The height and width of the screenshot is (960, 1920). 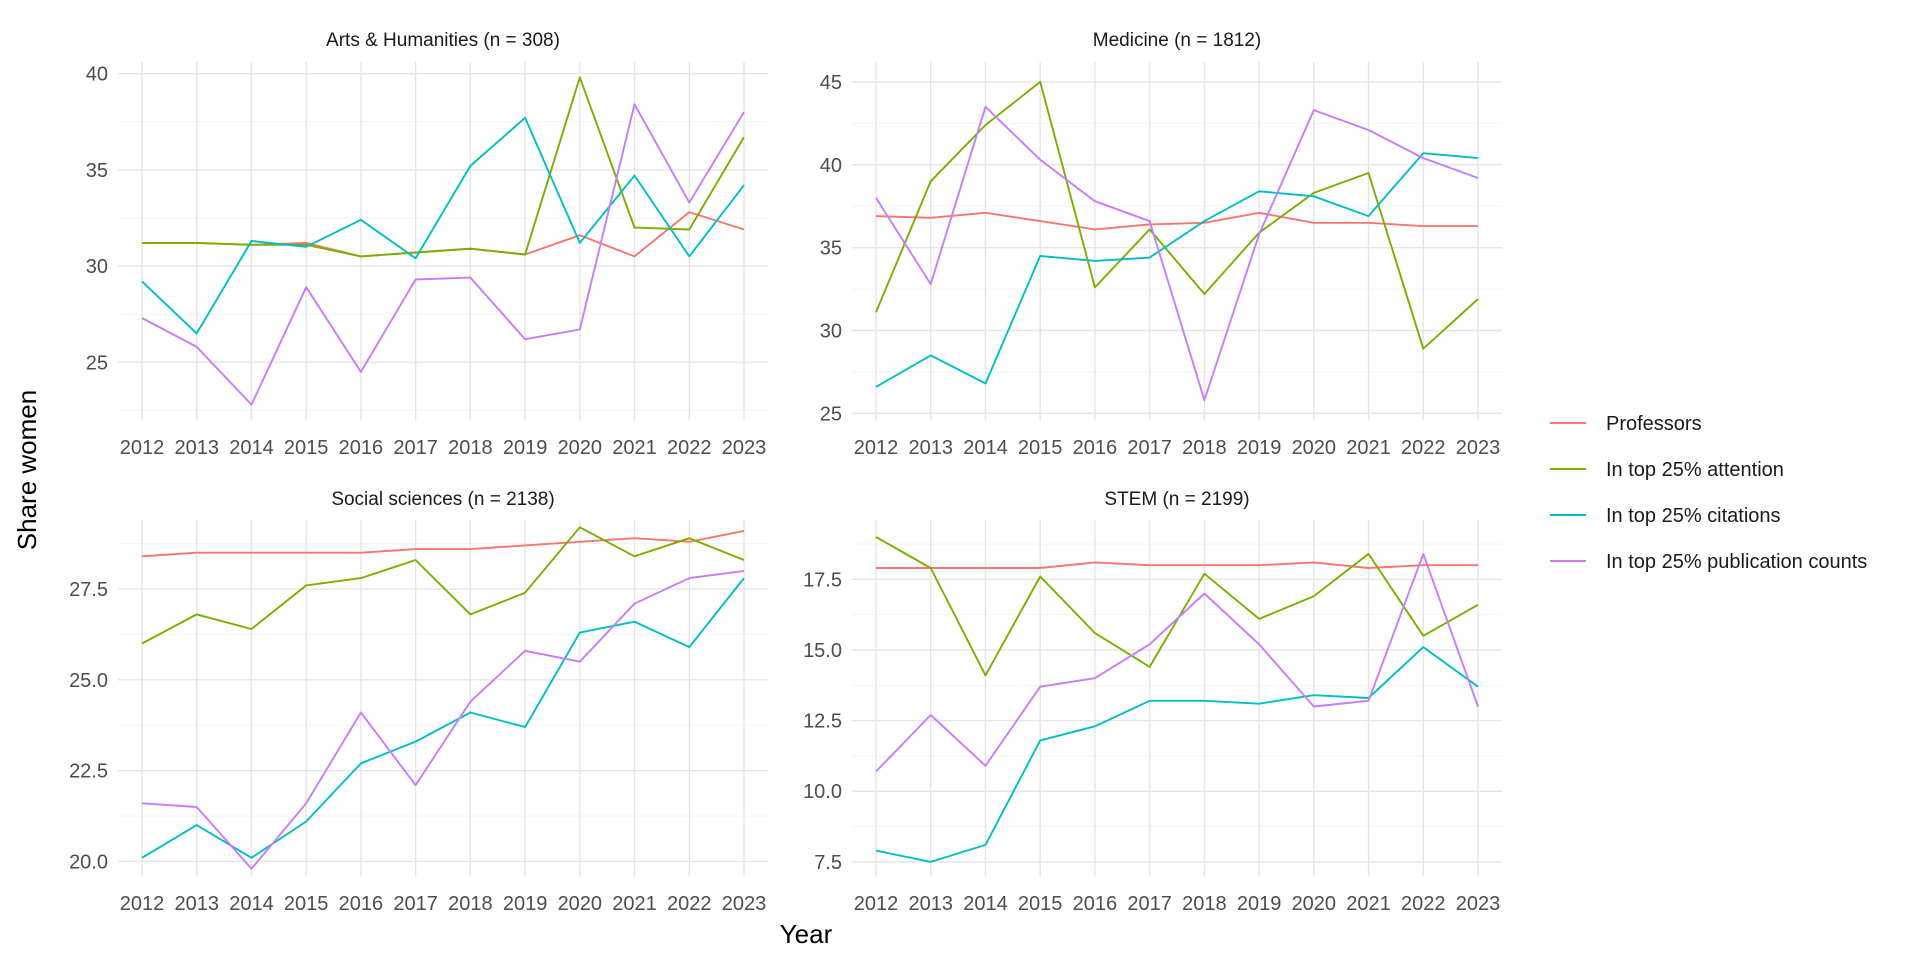 What do you see at coordinates (822, 651) in the screenshot?
I see `y-tick-label: 15.0` at bounding box center [822, 651].